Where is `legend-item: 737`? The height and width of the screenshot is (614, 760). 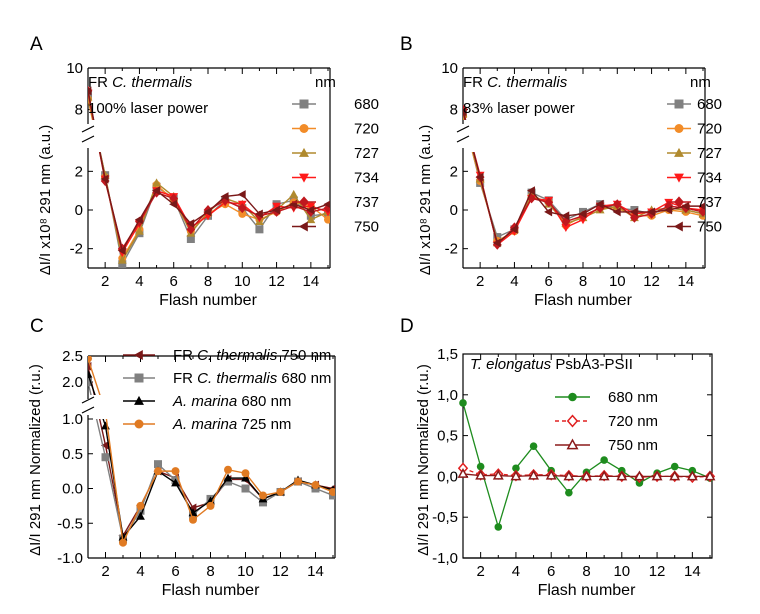 legend-item: 737 is located at coordinates (335, 202).